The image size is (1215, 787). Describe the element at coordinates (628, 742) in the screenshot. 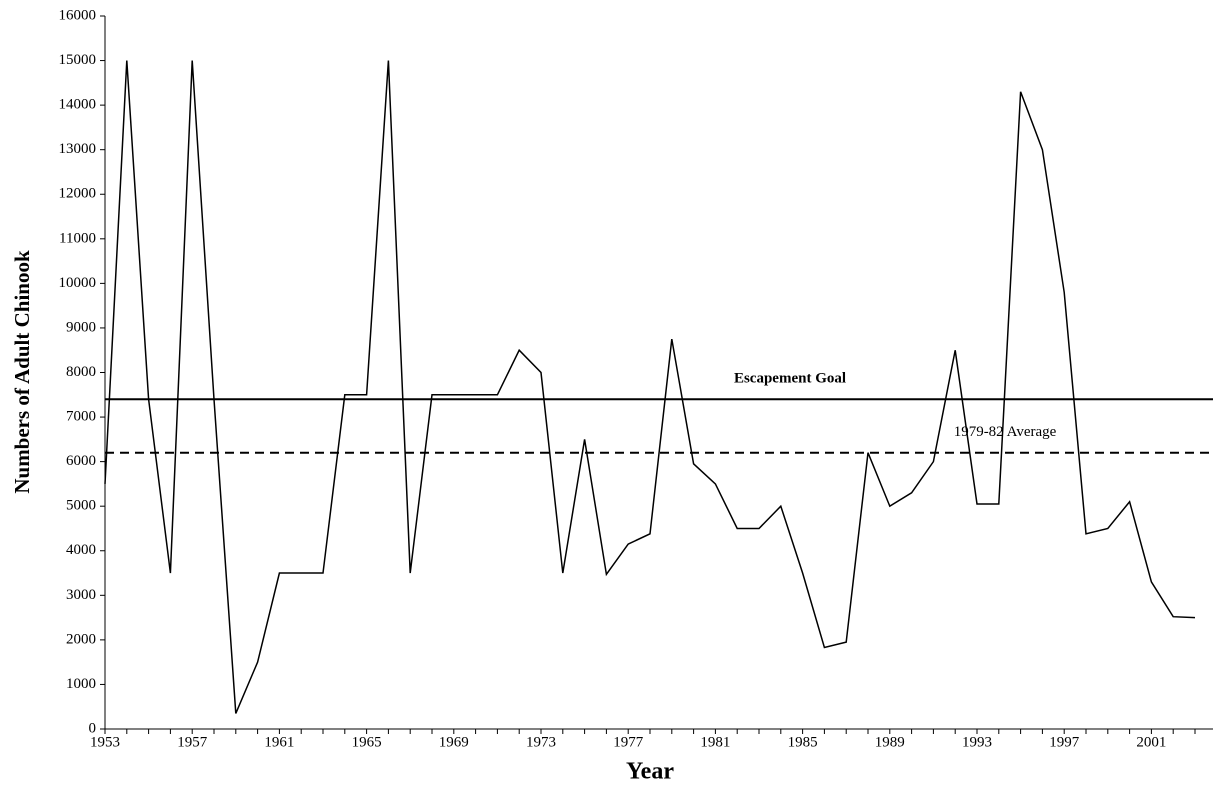

I see `x-tick-label: 1977` at that location.